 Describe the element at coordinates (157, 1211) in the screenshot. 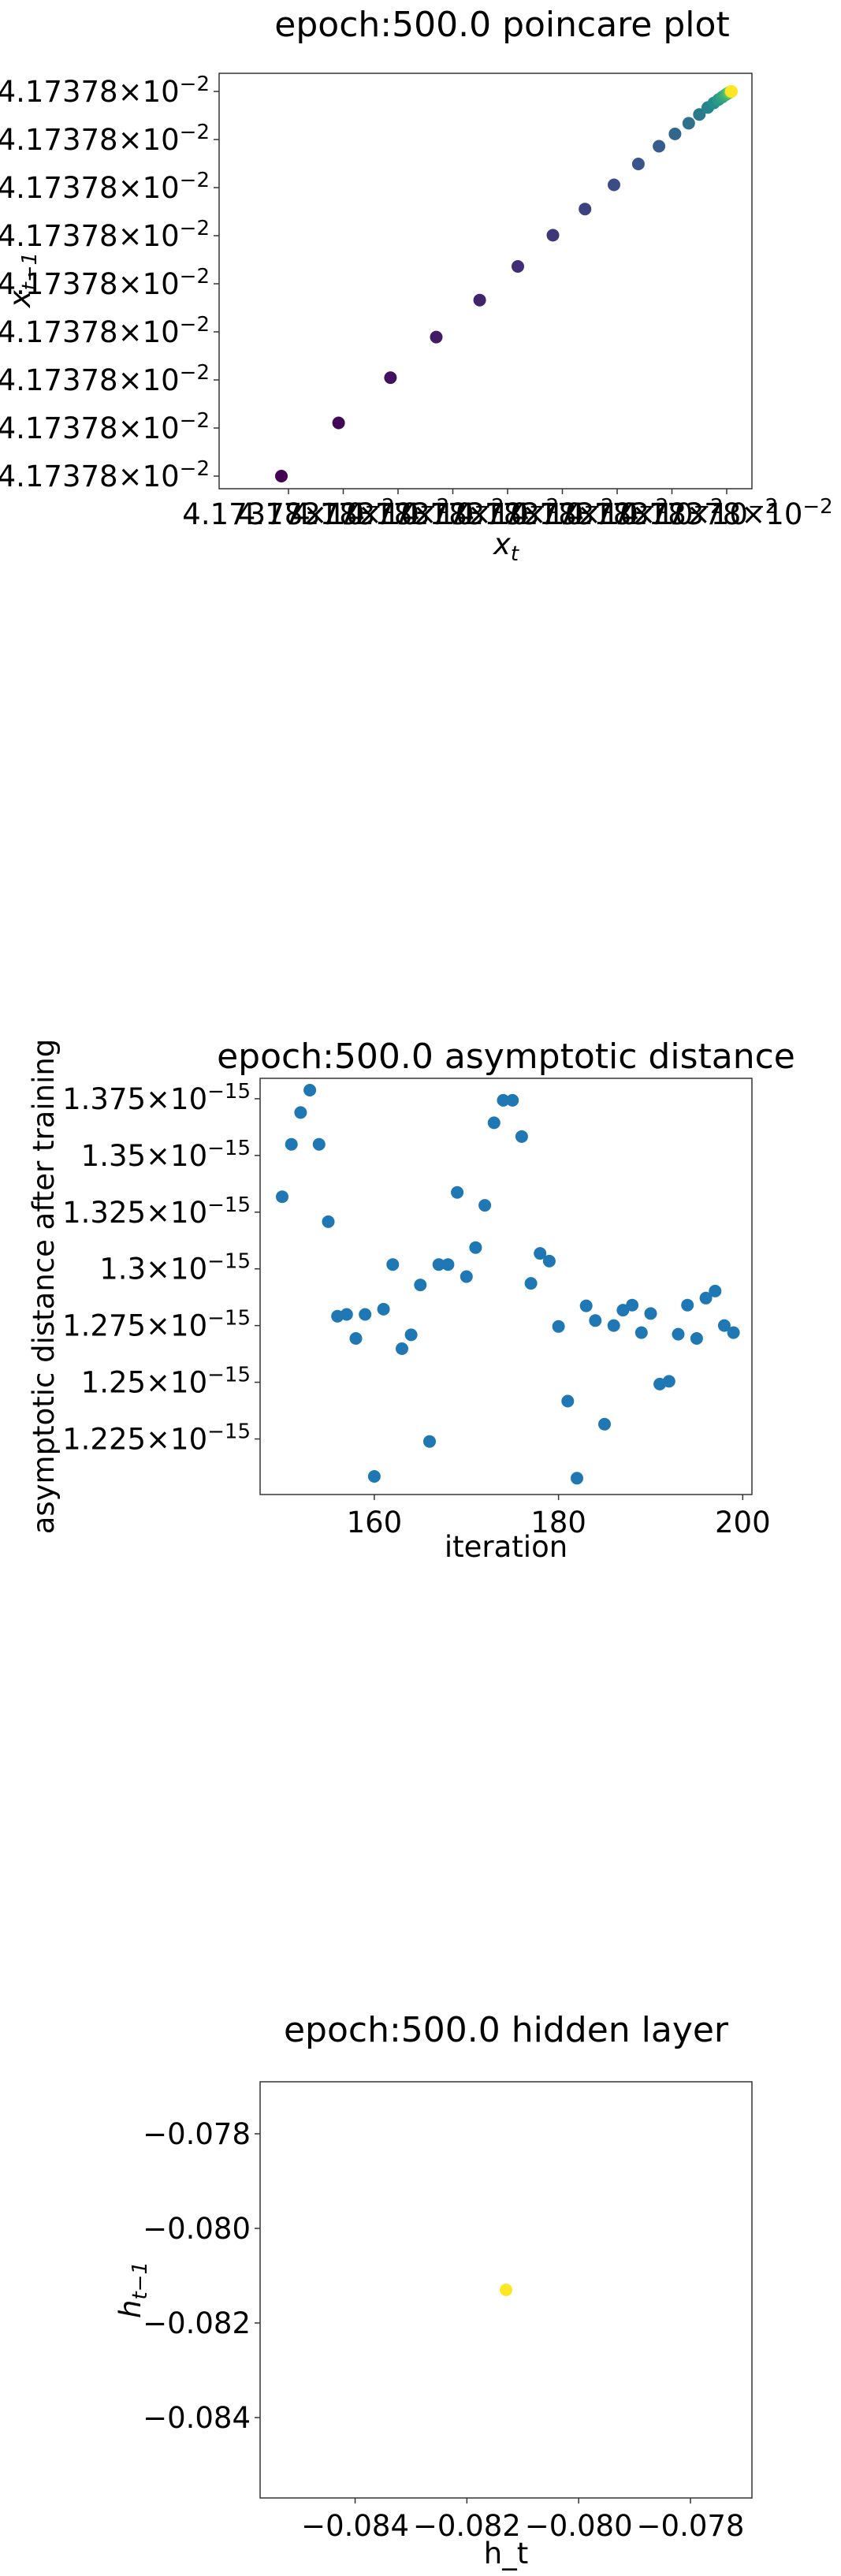

I see `y-tick-label: 1.325×10⁻¹⁵` at that location.